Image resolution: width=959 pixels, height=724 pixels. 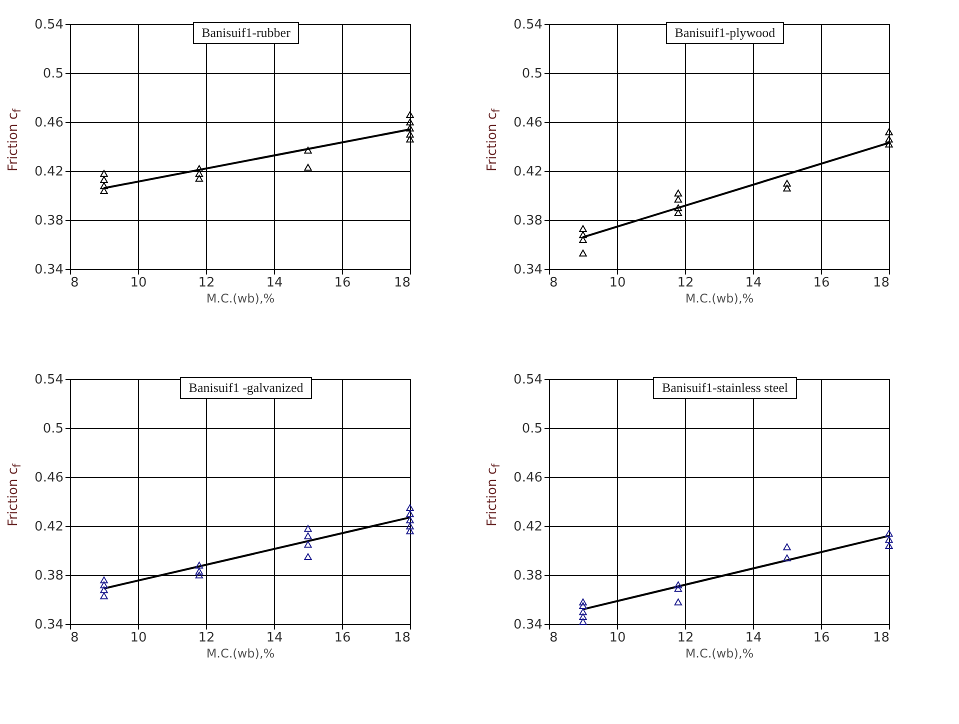 I want to click on chart-title: Banisuif1-plywood, so click(x=725, y=33).